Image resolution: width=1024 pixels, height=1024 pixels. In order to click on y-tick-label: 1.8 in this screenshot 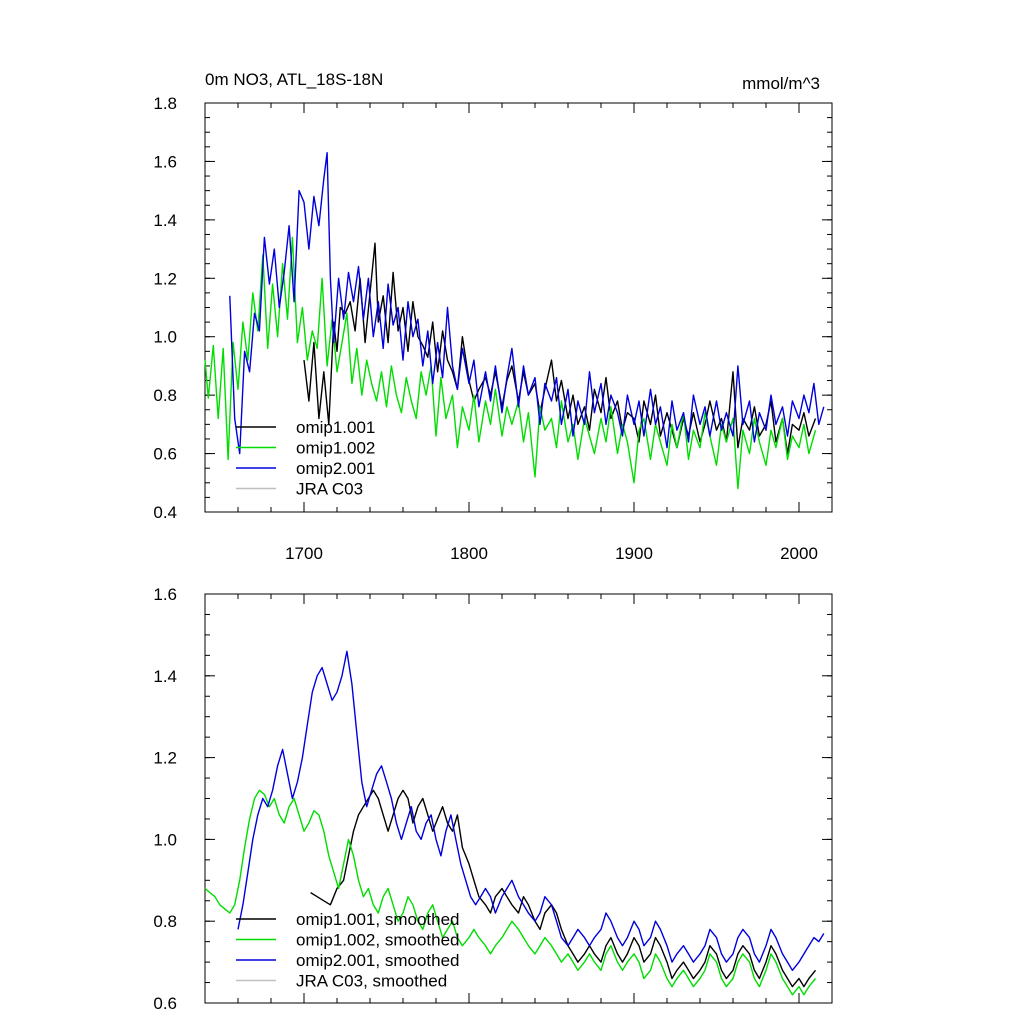, I will do `click(165, 103)`.